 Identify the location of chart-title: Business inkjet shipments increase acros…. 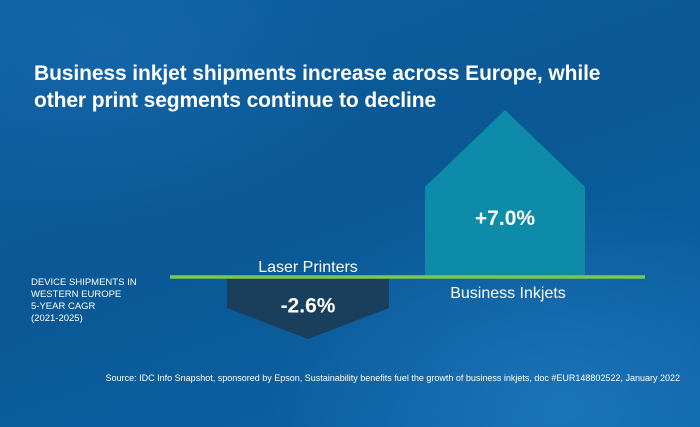
(317, 87).